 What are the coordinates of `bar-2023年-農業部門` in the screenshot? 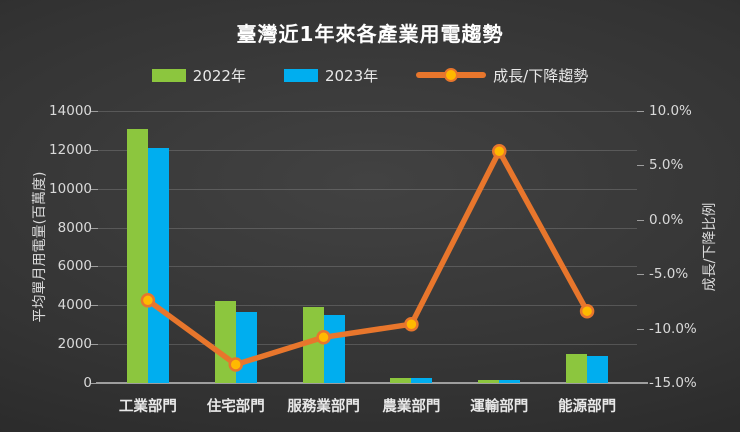 It's located at (422, 380).